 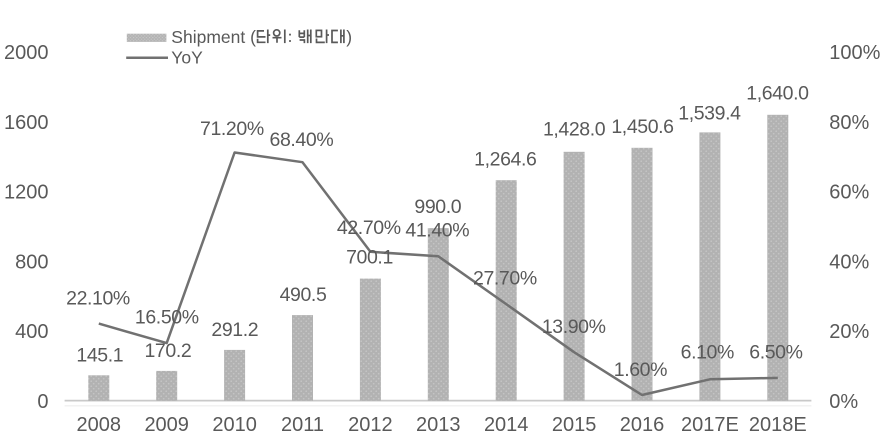 What do you see at coordinates (187, 57) in the screenshot?
I see `svg-text: YoY` at bounding box center [187, 57].